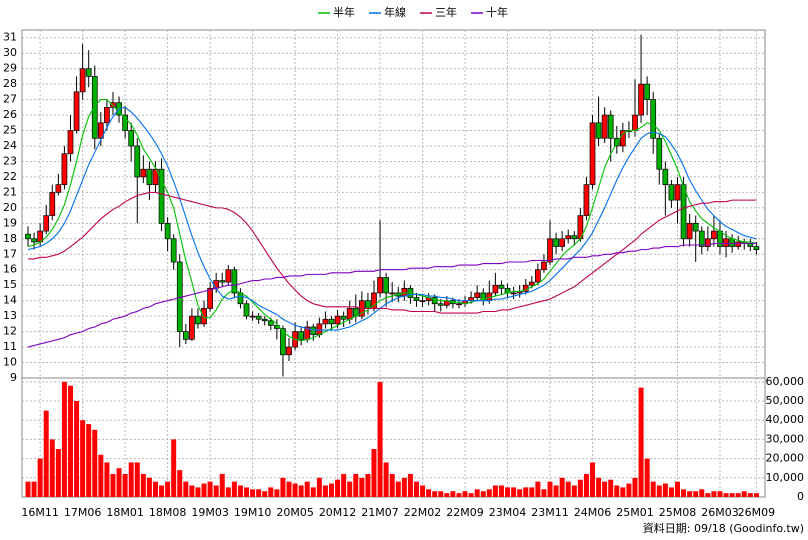 Image resolution: width=808 pixels, height=540 pixels. Describe the element at coordinates (785, 438) in the screenshot. I see `y2-tick-label: 30,000` at that location.